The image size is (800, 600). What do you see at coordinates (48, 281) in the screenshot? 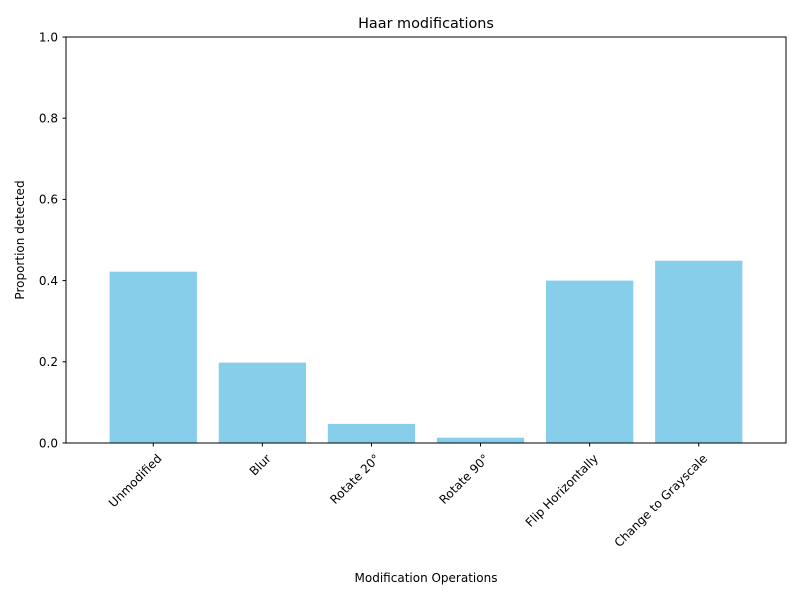
I see `y-tick-label: 0.4` at bounding box center [48, 281].